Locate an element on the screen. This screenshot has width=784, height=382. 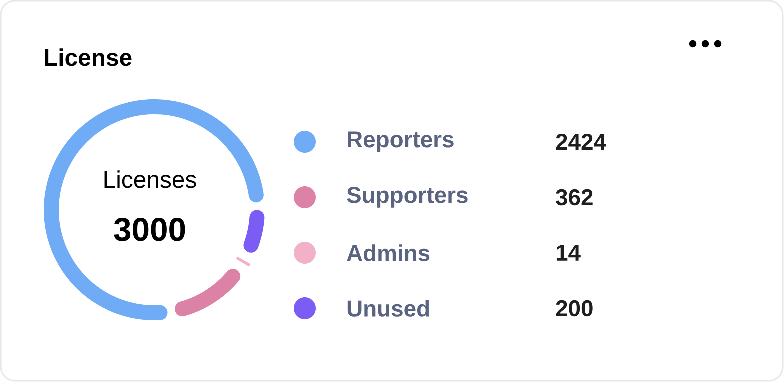
data-label: 2424 is located at coordinates (581, 142).